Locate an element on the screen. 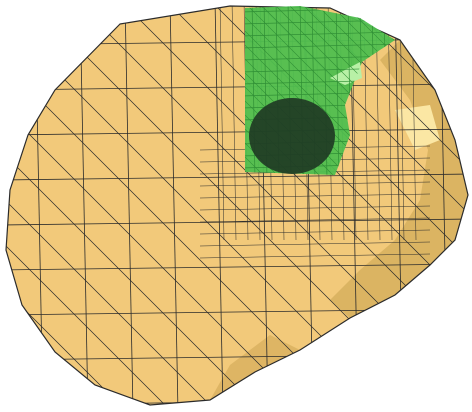 Image resolution: width=472 pixels, height=412 pixels. dark-inclusion is located at coordinates (292, 136).